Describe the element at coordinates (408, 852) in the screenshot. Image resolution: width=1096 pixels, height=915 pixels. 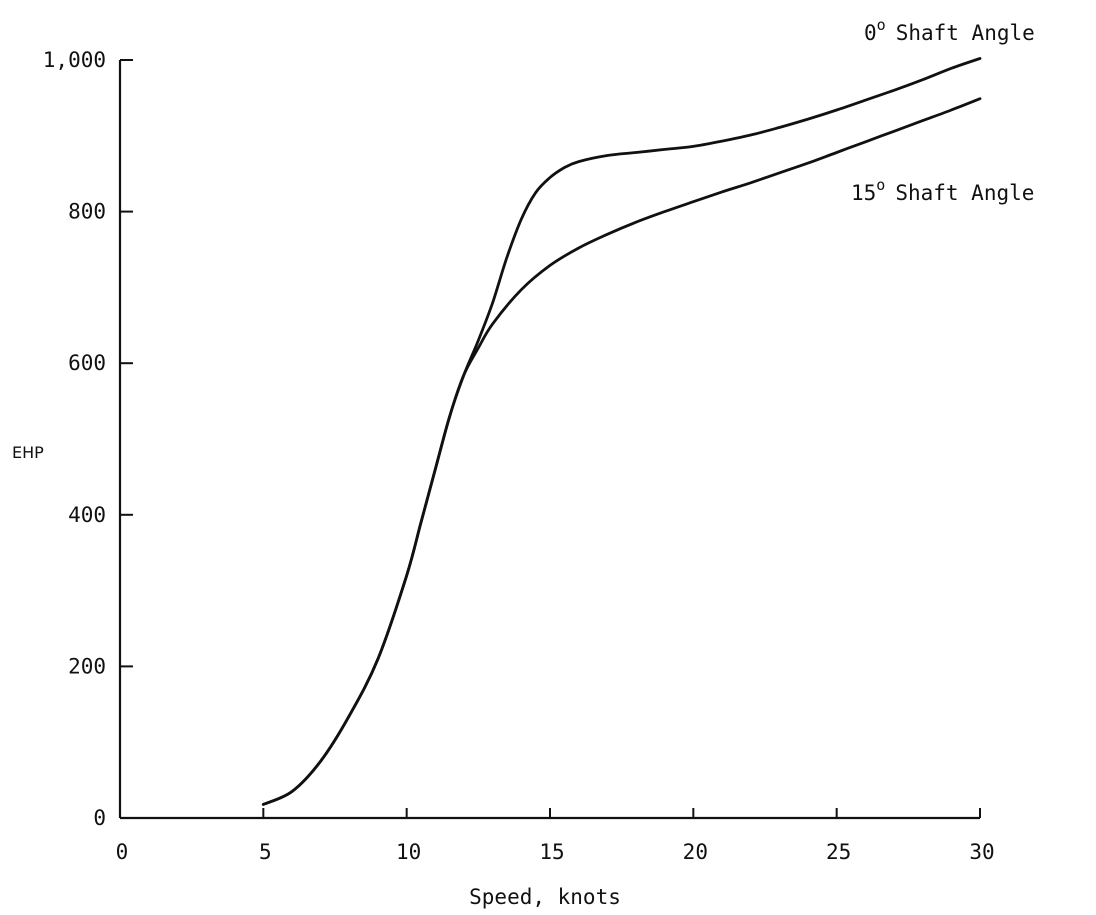
I see `x-tick-label: 10` at that location.